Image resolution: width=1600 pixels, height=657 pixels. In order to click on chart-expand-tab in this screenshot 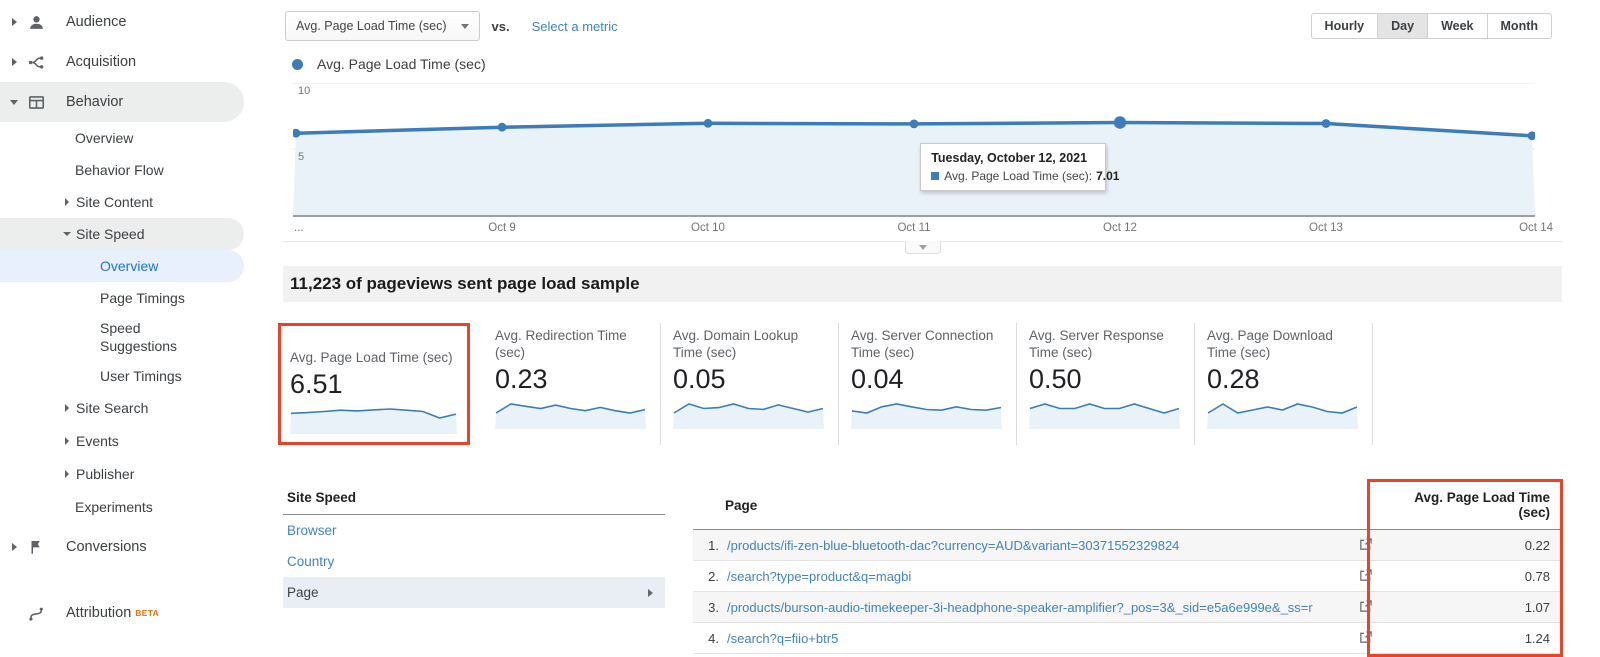, I will do `click(922, 247)`.